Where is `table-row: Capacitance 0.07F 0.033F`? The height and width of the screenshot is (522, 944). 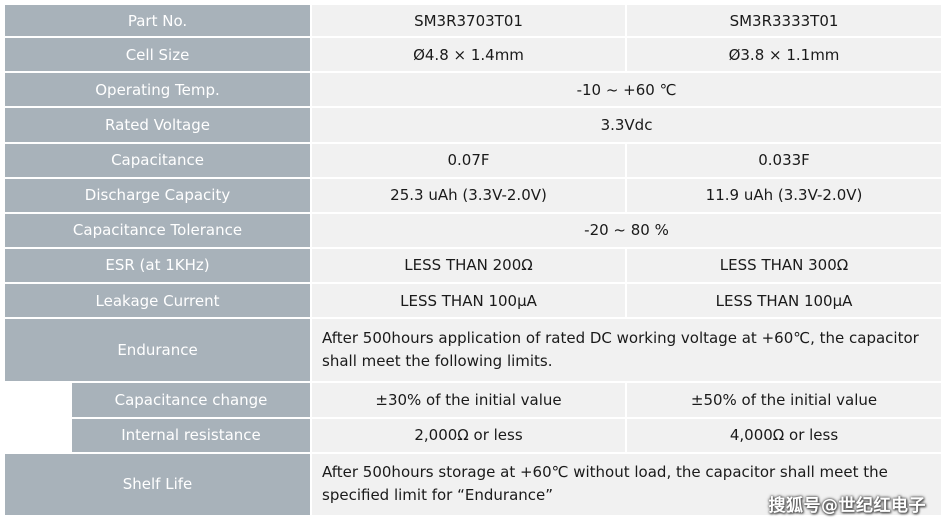
table-row: Capacitance 0.07F 0.033F is located at coordinates (473, 160).